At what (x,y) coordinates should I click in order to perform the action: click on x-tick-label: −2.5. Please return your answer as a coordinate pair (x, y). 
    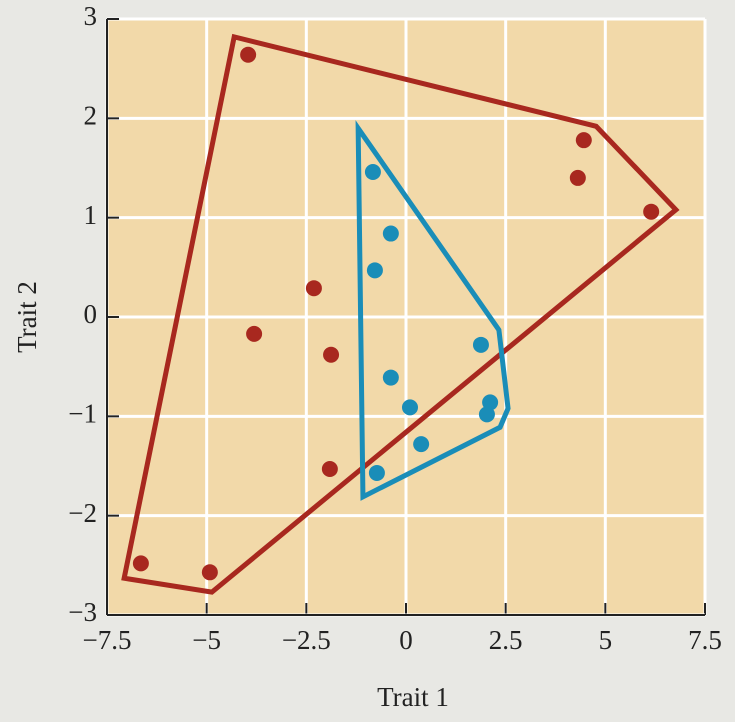
    Looking at the image, I should click on (306, 640).